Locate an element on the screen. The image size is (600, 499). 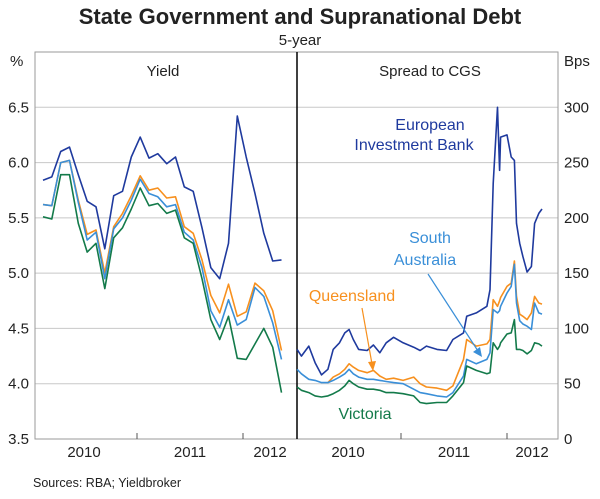
right-axis-unit: Bps is located at coordinates (577, 61).